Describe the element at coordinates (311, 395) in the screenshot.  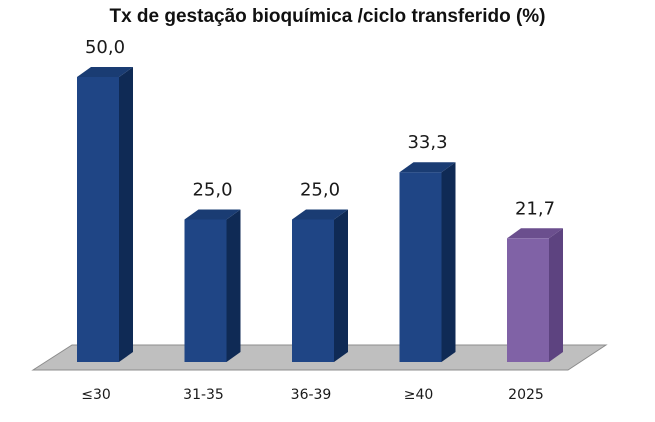
I see `category-label: 36-39` at that location.